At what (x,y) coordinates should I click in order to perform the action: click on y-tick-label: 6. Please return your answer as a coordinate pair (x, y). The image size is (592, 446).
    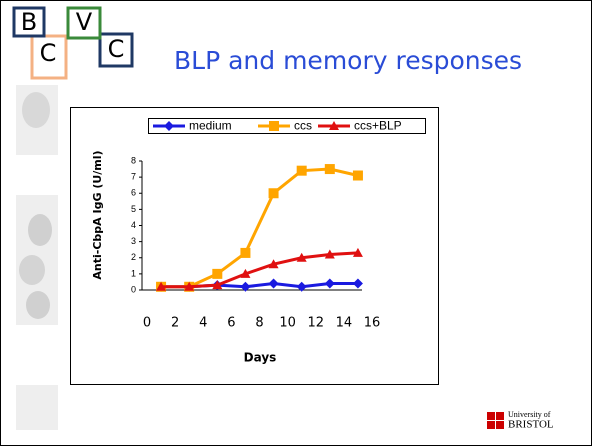
    Looking at the image, I should click on (133, 193).